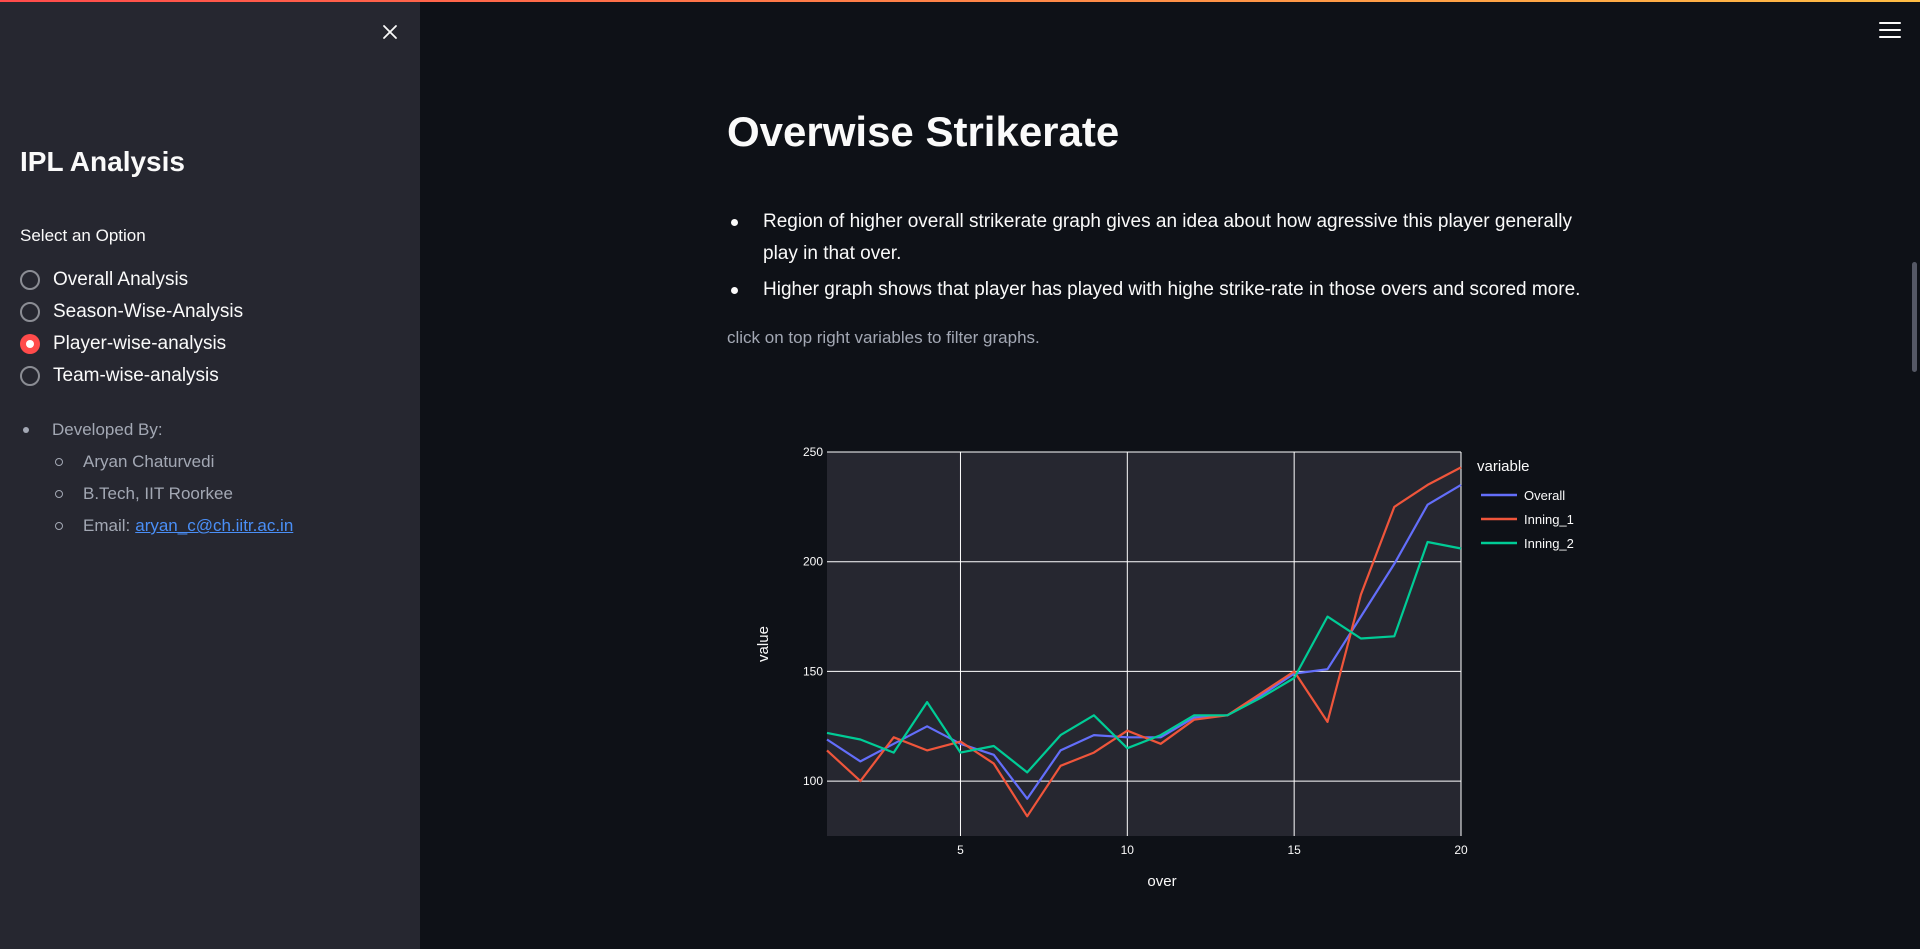  Describe the element at coordinates (763, 644) in the screenshot. I see `y-axis-label: value` at that location.